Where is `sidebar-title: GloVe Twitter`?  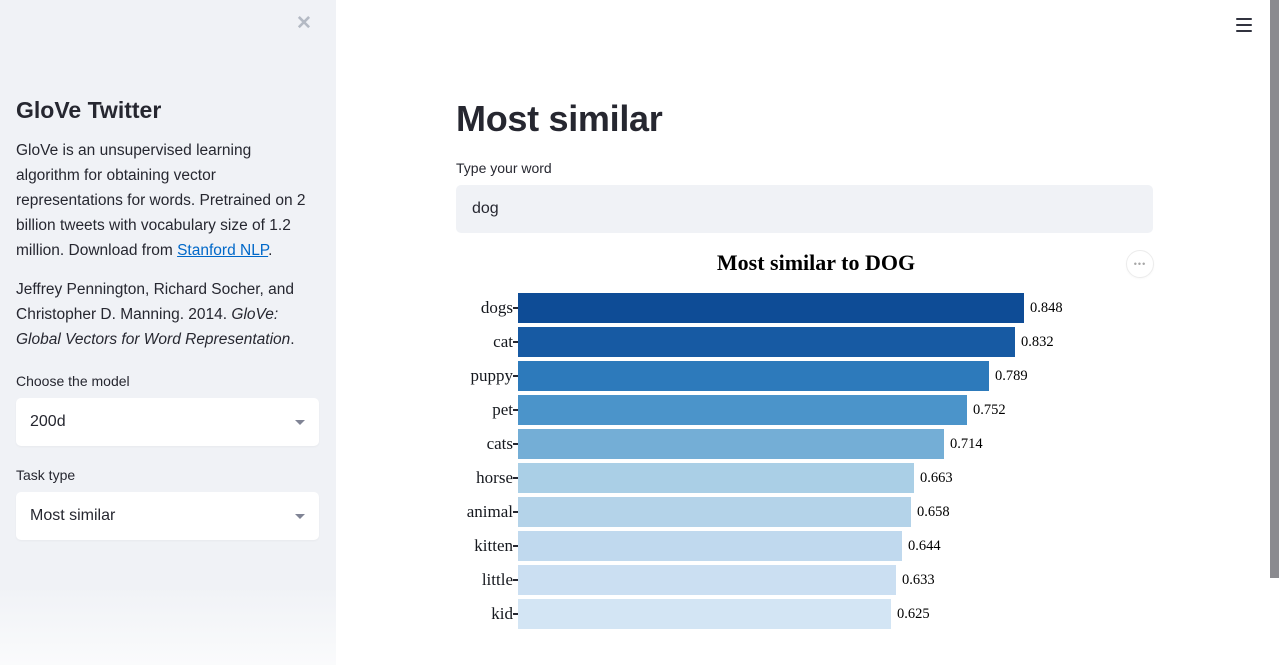
sidebar-title: GloVe Twitter is located at coordinates (89, 110).